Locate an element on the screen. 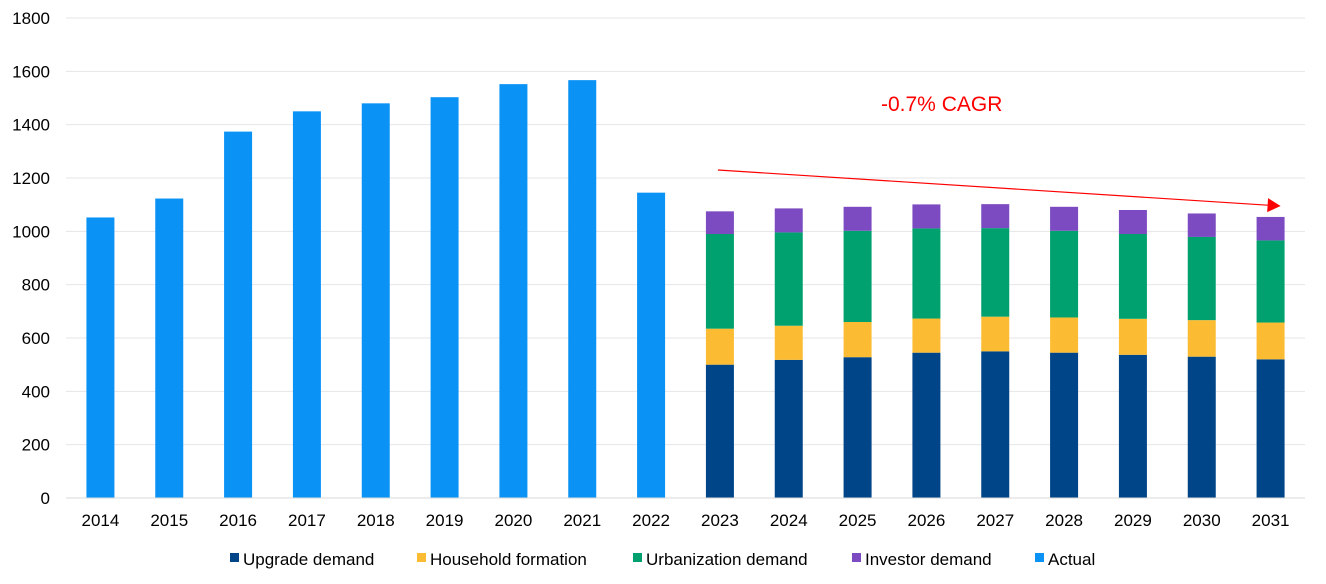 The width and height of the screenshot is (1326, 584). x-tick-label: 2027 is located at coordinates (995, 520).